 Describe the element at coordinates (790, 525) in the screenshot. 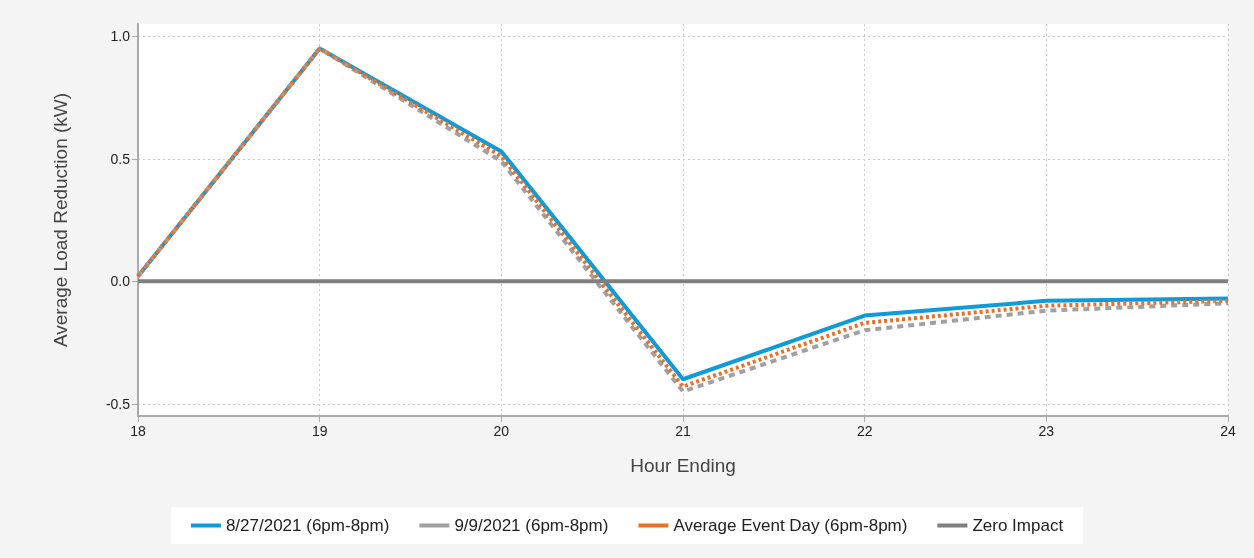

I see `legend-label: Average Event Day (6pm-8pm)` at that location.